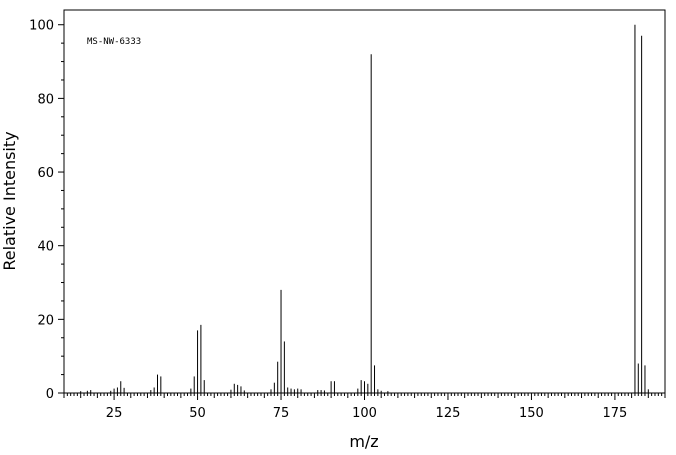 The width and height of the screenshot is (676, 455). Describe the element at coordinates (46, 210) in the screenshot. I see `y-axis-ticks: 0 20 40 60 80 100` at that location.